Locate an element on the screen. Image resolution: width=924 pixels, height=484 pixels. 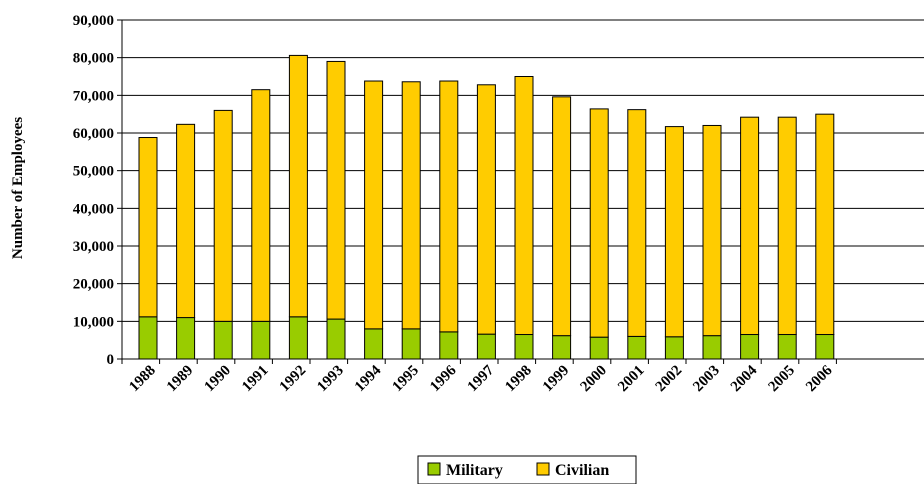
x-tick-label: 1995 is located at coordinates (406, 379).